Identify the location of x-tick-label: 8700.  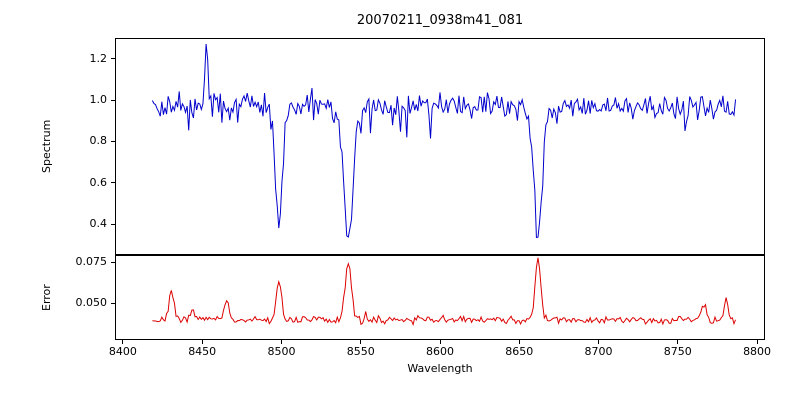
(598, 351).